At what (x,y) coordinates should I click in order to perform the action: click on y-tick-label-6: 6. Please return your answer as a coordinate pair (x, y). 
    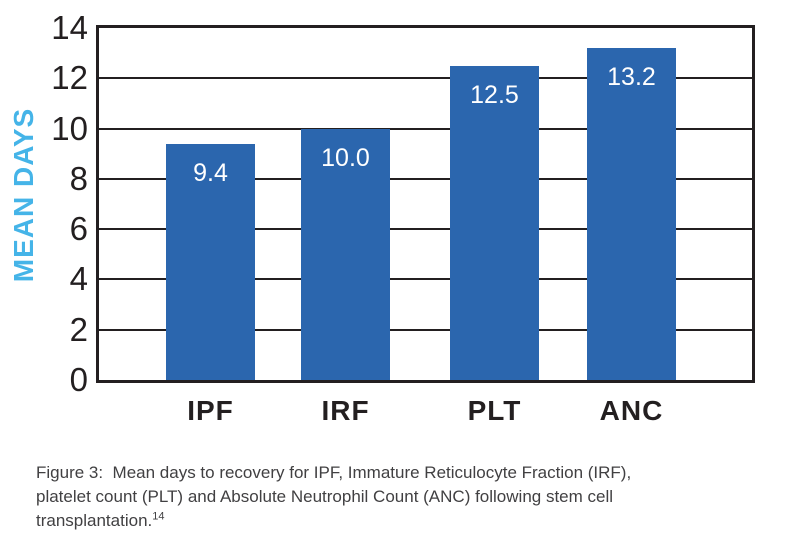
    Looking at the image, I should click on (78, 229).